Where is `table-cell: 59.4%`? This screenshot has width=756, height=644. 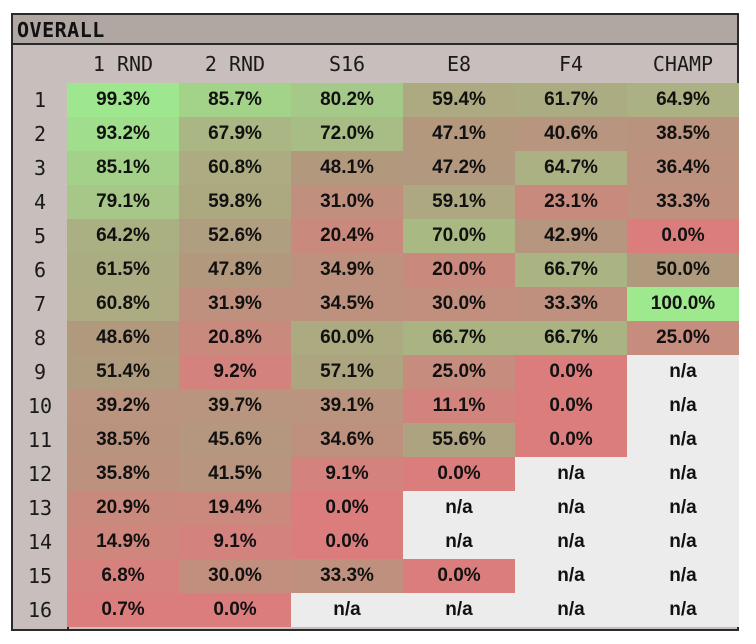 table-cell: 59.4% is located at coordinates (459, 100).